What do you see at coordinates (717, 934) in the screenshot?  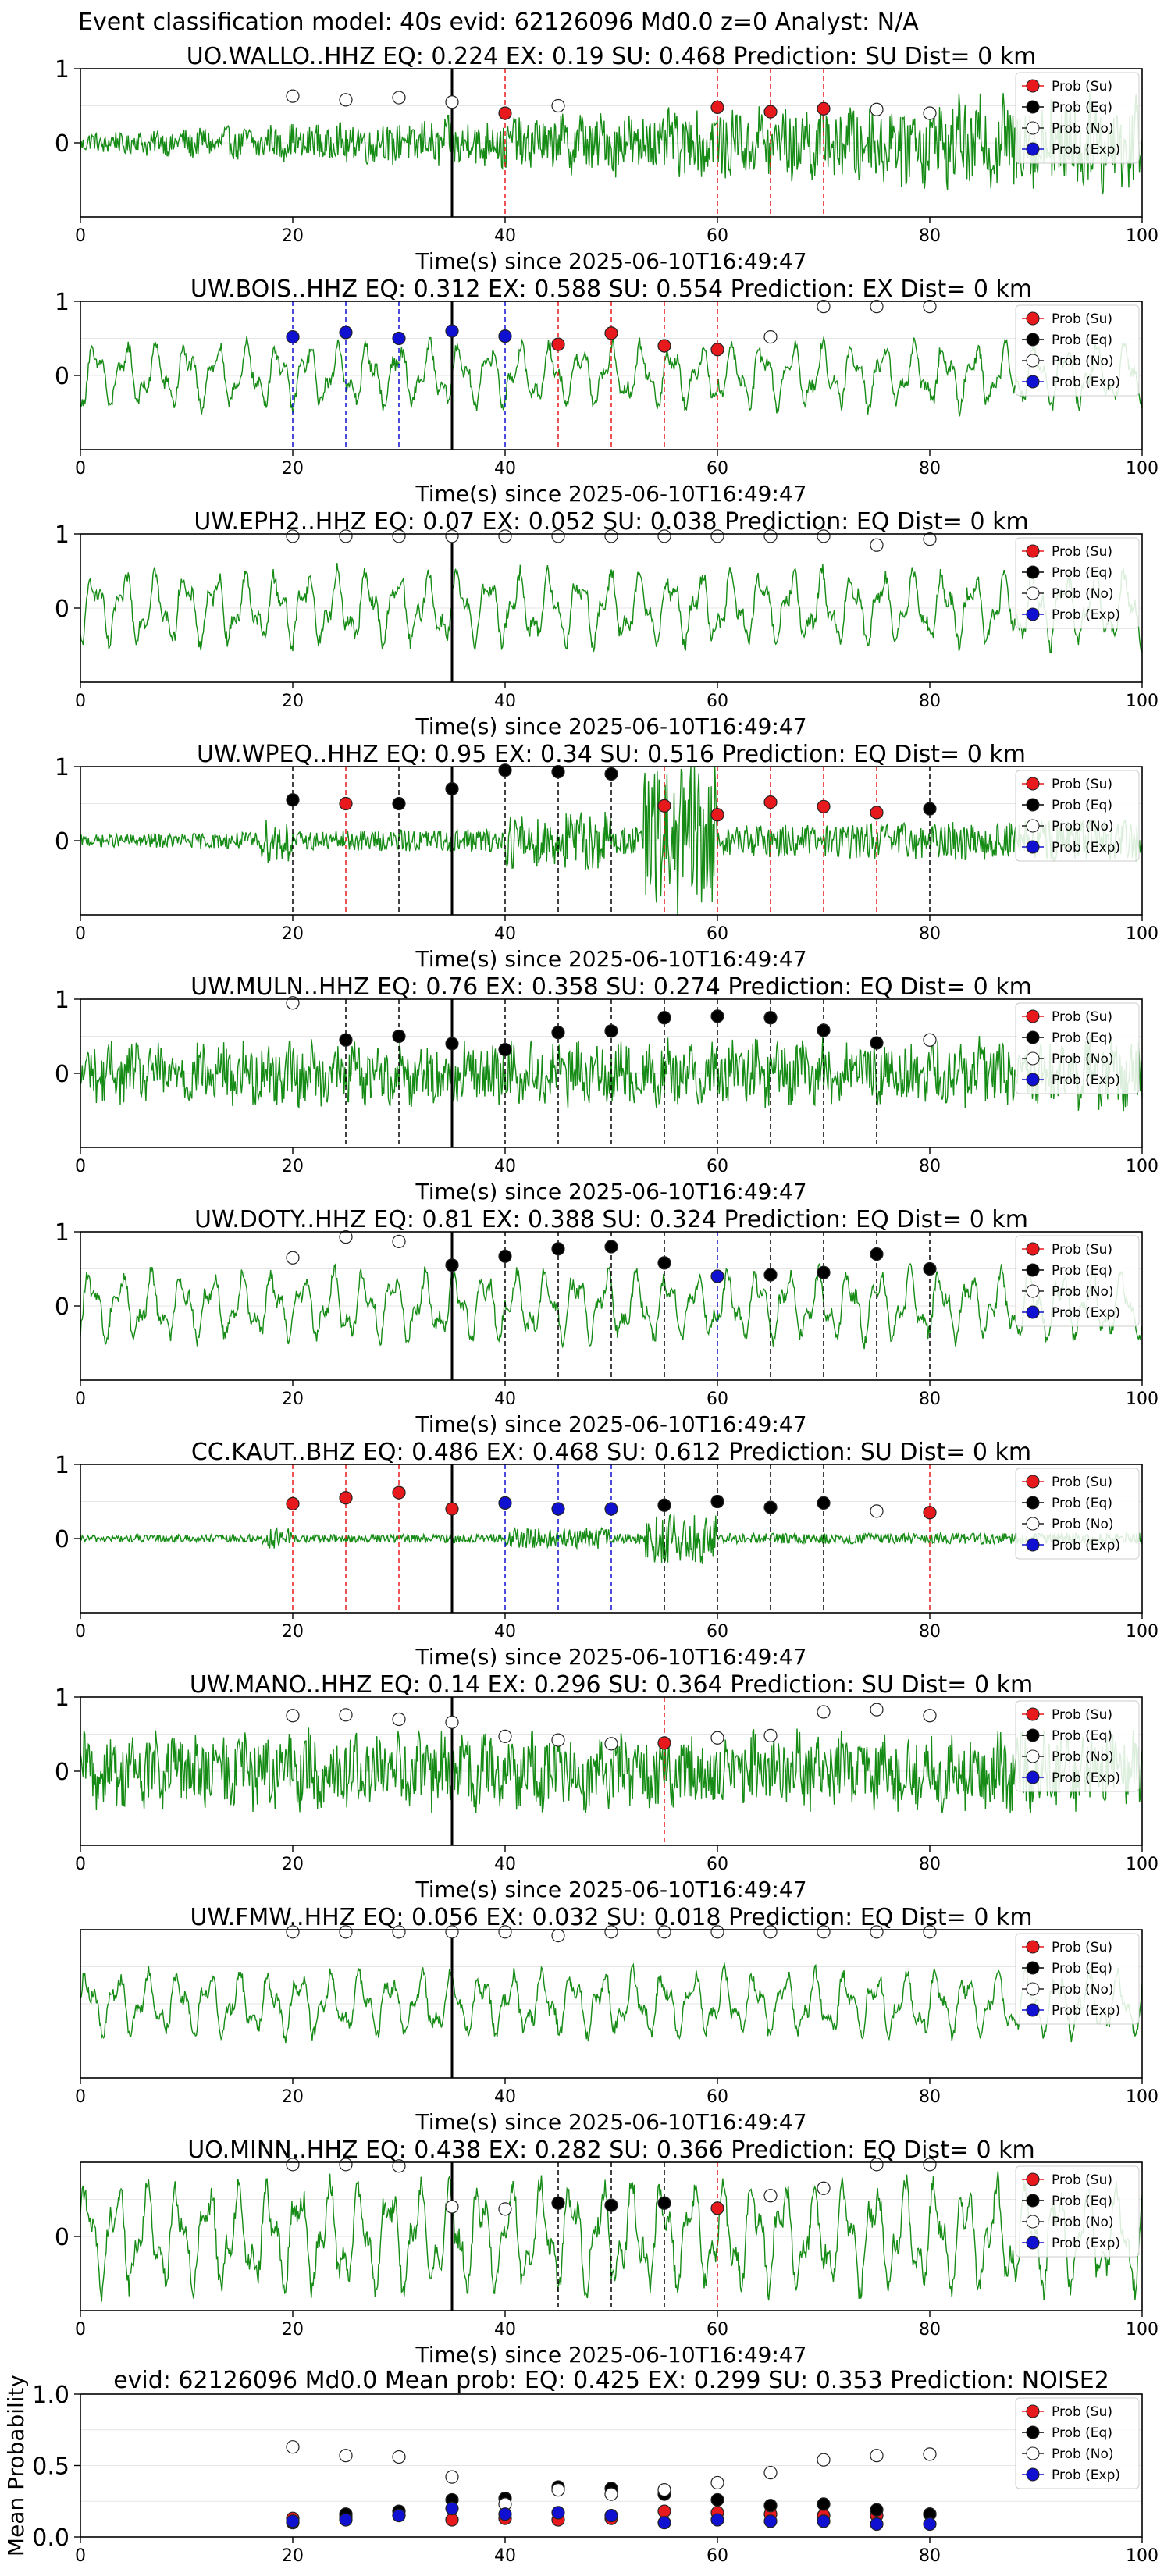 I see `x-tick-label: 60` at bounding box center [717, 934].